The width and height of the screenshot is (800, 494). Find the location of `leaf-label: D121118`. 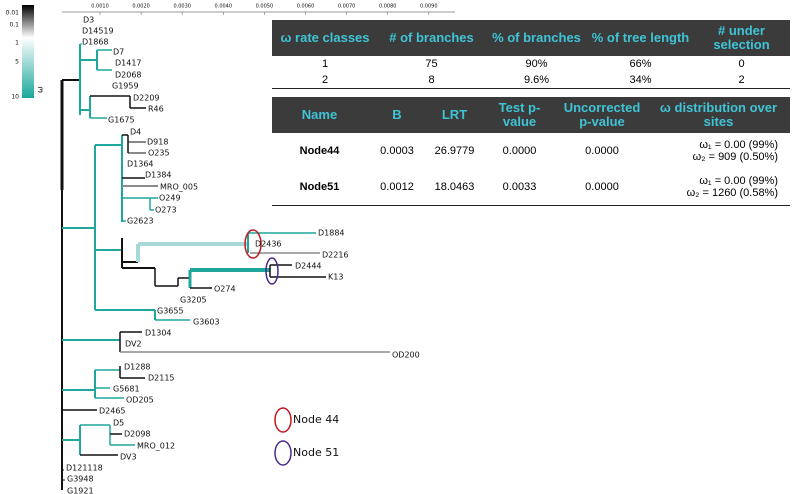

leaf-label: D121118 is located at coordinates (84, 468).